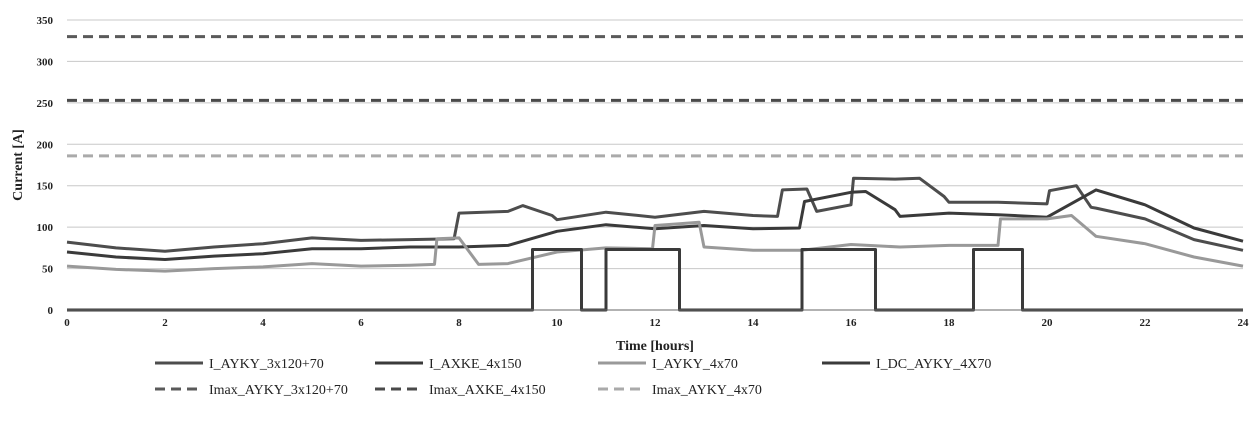  What do you see at coordinates (933, 364) in the screenshot?
I see `legend-label: I_DC_AYKY_4X70` at bounding box center [933, 364].